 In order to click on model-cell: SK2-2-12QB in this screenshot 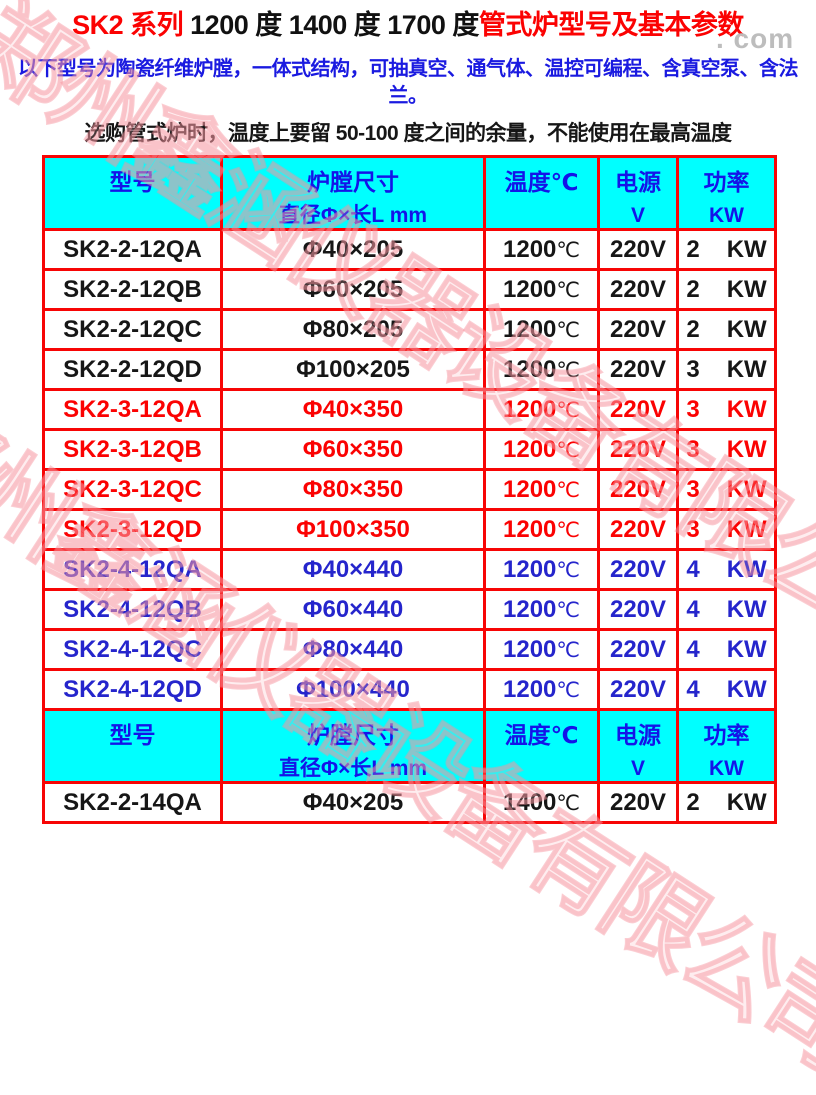, I will do `click(132, 289)`.